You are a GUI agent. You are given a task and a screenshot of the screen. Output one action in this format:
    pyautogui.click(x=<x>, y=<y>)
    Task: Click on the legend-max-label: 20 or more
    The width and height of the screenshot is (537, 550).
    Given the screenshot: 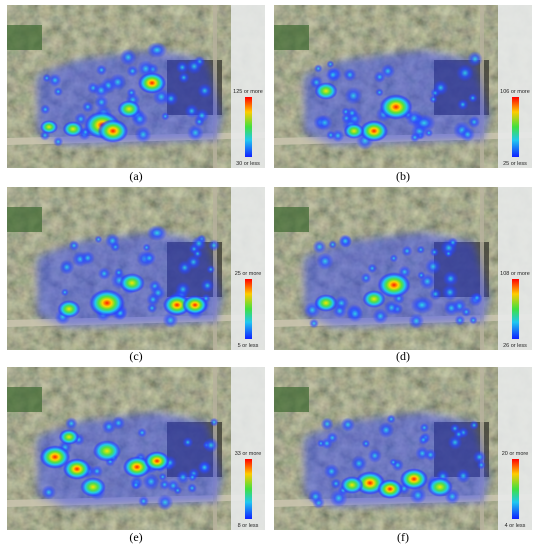 What is the action you would take?
    pyautogui.click(x=515, y=454)
    